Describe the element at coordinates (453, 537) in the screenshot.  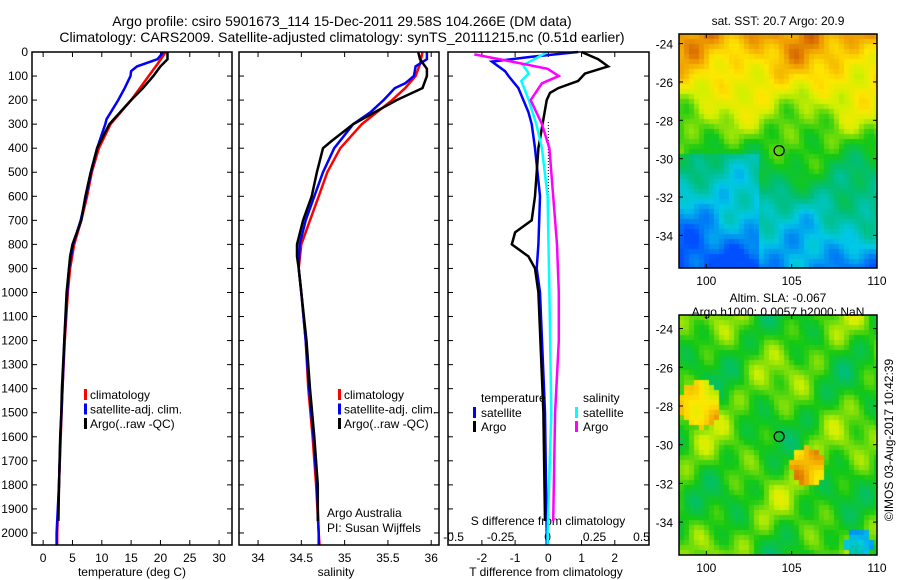
I see `x2-tick-label: -0.5` at that location.